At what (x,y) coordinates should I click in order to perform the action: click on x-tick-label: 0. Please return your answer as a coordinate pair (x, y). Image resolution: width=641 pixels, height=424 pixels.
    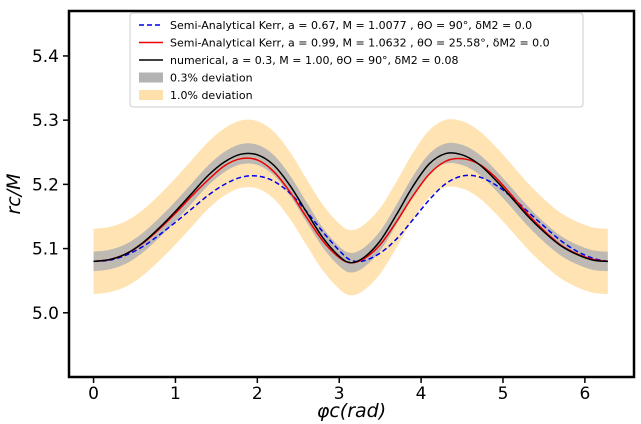
    Looking at the image, I should click on (93, 394).